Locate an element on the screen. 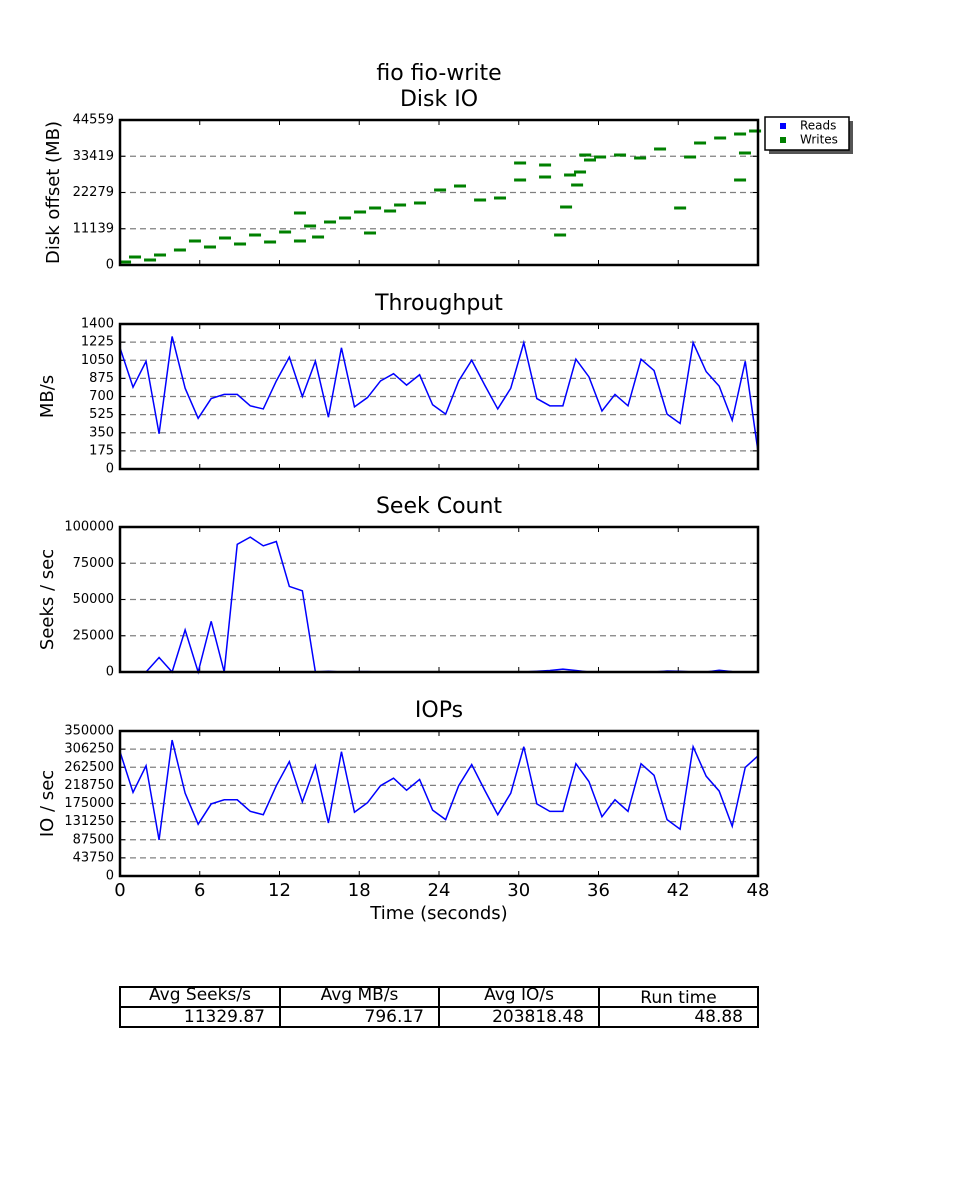  chart-title: IOPs is located at coordinates (439, 710).